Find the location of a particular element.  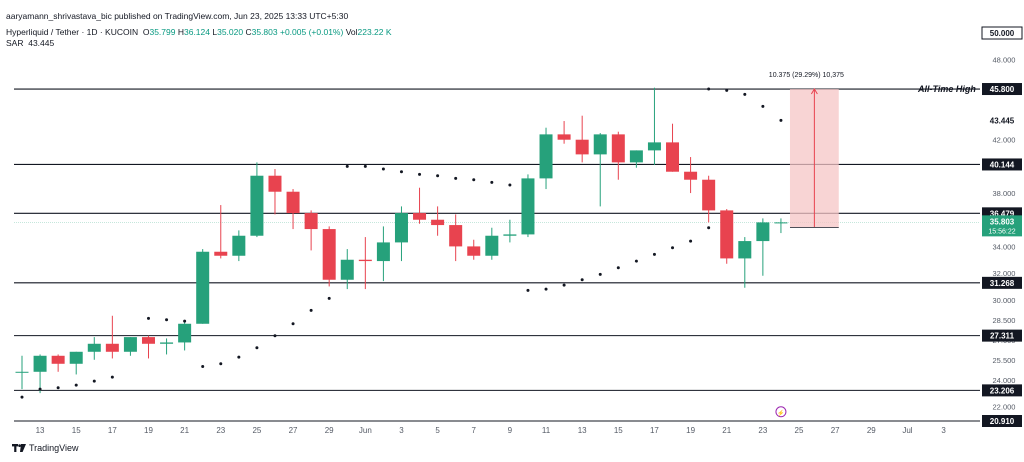

top-price-label: 50.000 is located at coordinates (1002, 33).